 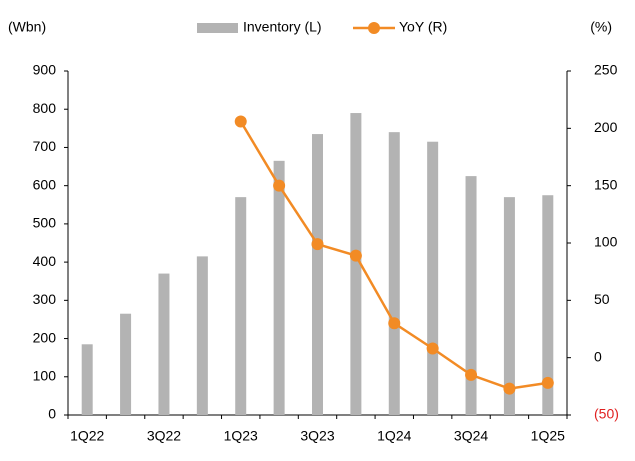 I want to click on x-tick-label: 1Q22, so click(x=87, y=436).